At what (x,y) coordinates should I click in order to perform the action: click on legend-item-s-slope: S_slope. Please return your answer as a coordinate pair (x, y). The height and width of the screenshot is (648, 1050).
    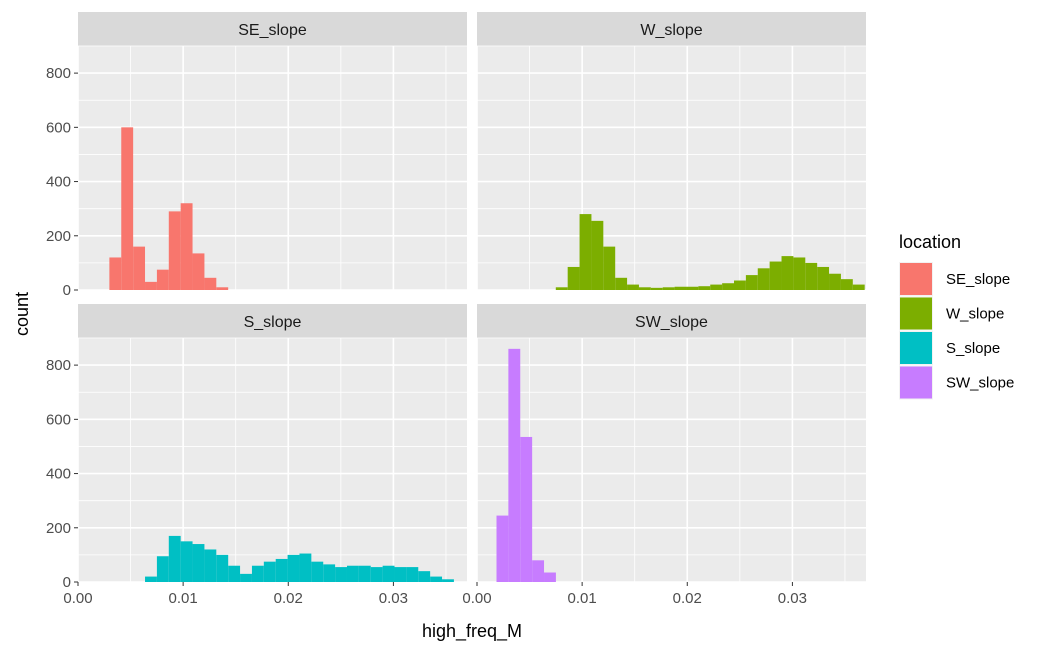
    Looking at the image, I should click on (949, 348).